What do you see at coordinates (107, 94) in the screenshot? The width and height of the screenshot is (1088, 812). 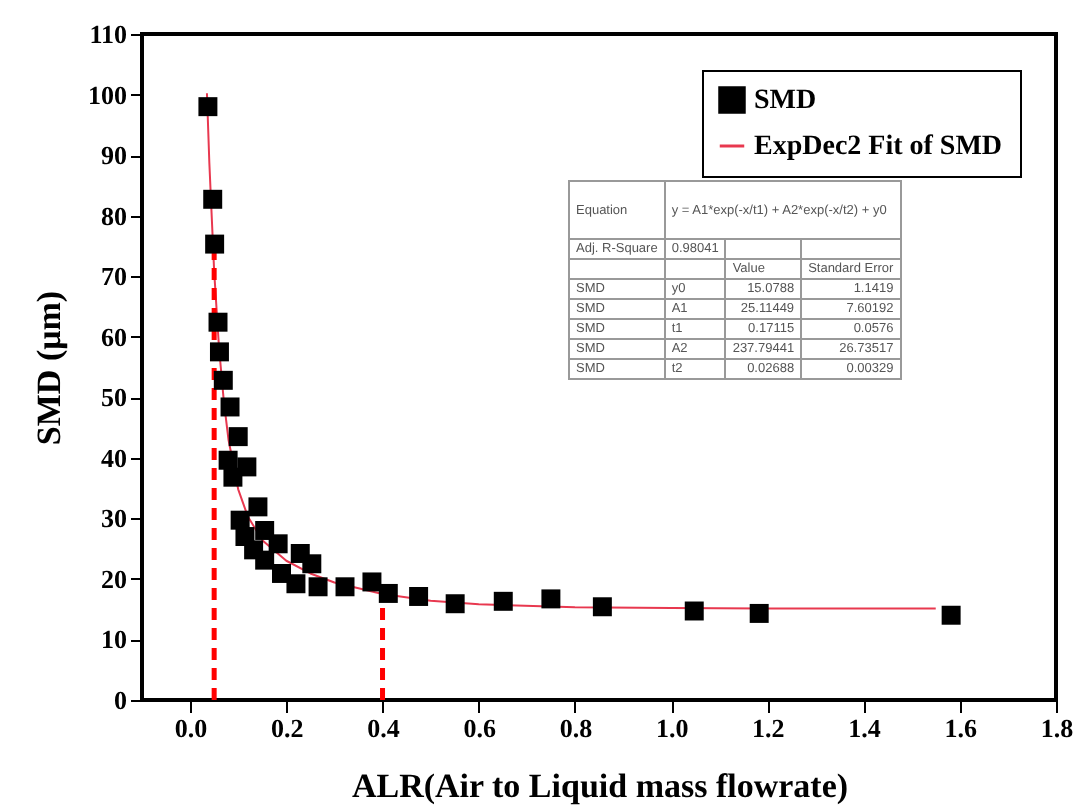 I see `y-tick-label: 100` at bounding box center [107, 94].